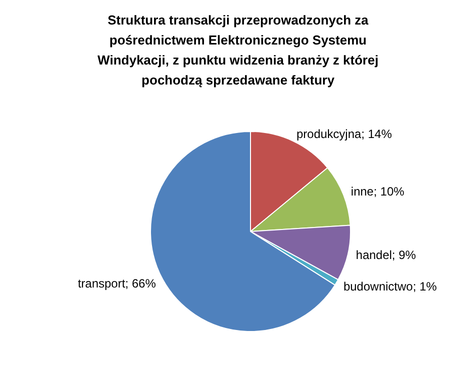 Image resolution: width=475 pixels, height=386 pixels. Describe the element at coordinates (390, 286) in the screenshot. I see `slice-label: budownictwo; 1%` at that location.